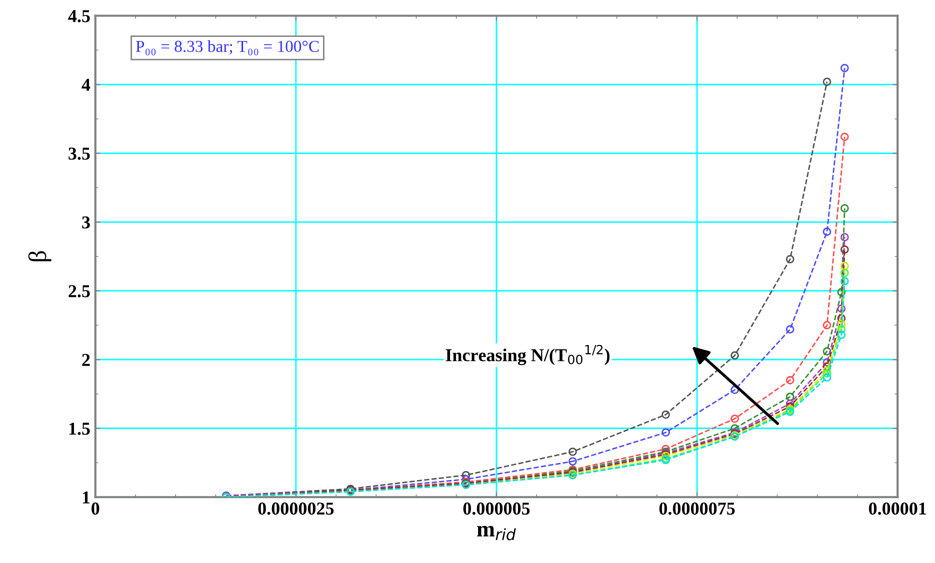  Describe the element at coordinates (79, 16) in the screenshot. I see `y-tick-label: 4.5` at that location.